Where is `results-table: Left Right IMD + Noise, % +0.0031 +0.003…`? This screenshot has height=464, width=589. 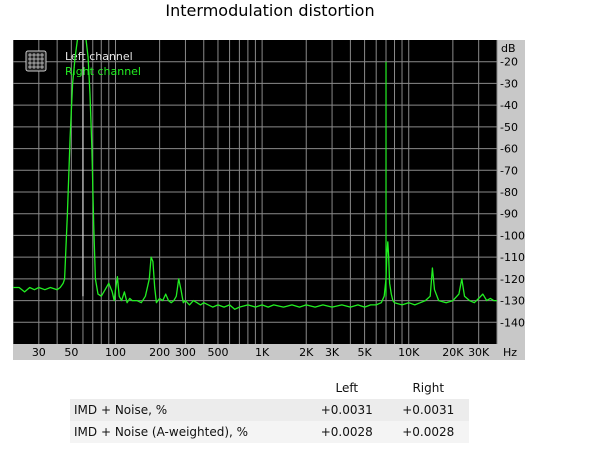 results-table: Left Right IMD + Noise, % +0.0031 +0.003… is located at coordinates (269, 410).